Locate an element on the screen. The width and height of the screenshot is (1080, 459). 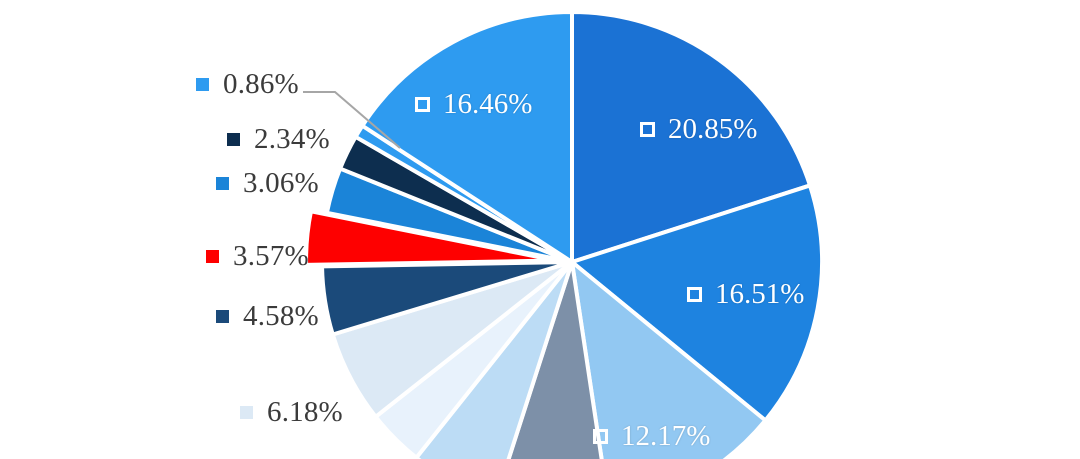
pie-label-16-46: 16.46% is located at coordinates (473, 104).